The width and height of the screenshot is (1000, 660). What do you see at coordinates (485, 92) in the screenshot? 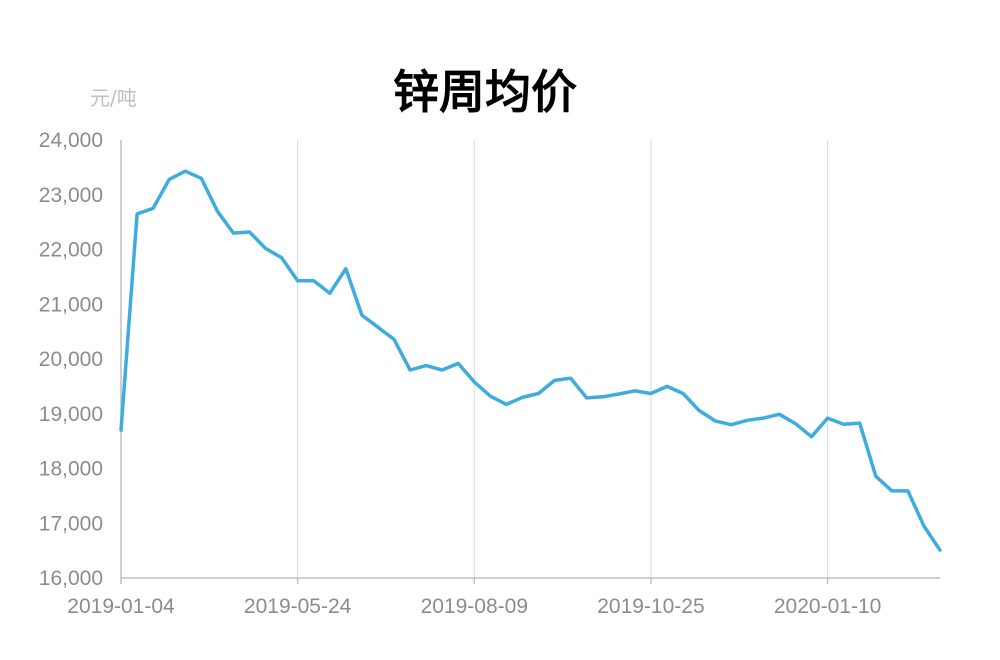
I see `chart-title: 锌周均价` at bounding box center [485, 92].